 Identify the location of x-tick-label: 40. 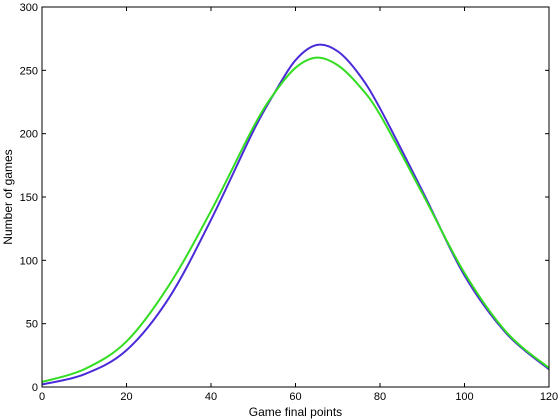
(211, 397).